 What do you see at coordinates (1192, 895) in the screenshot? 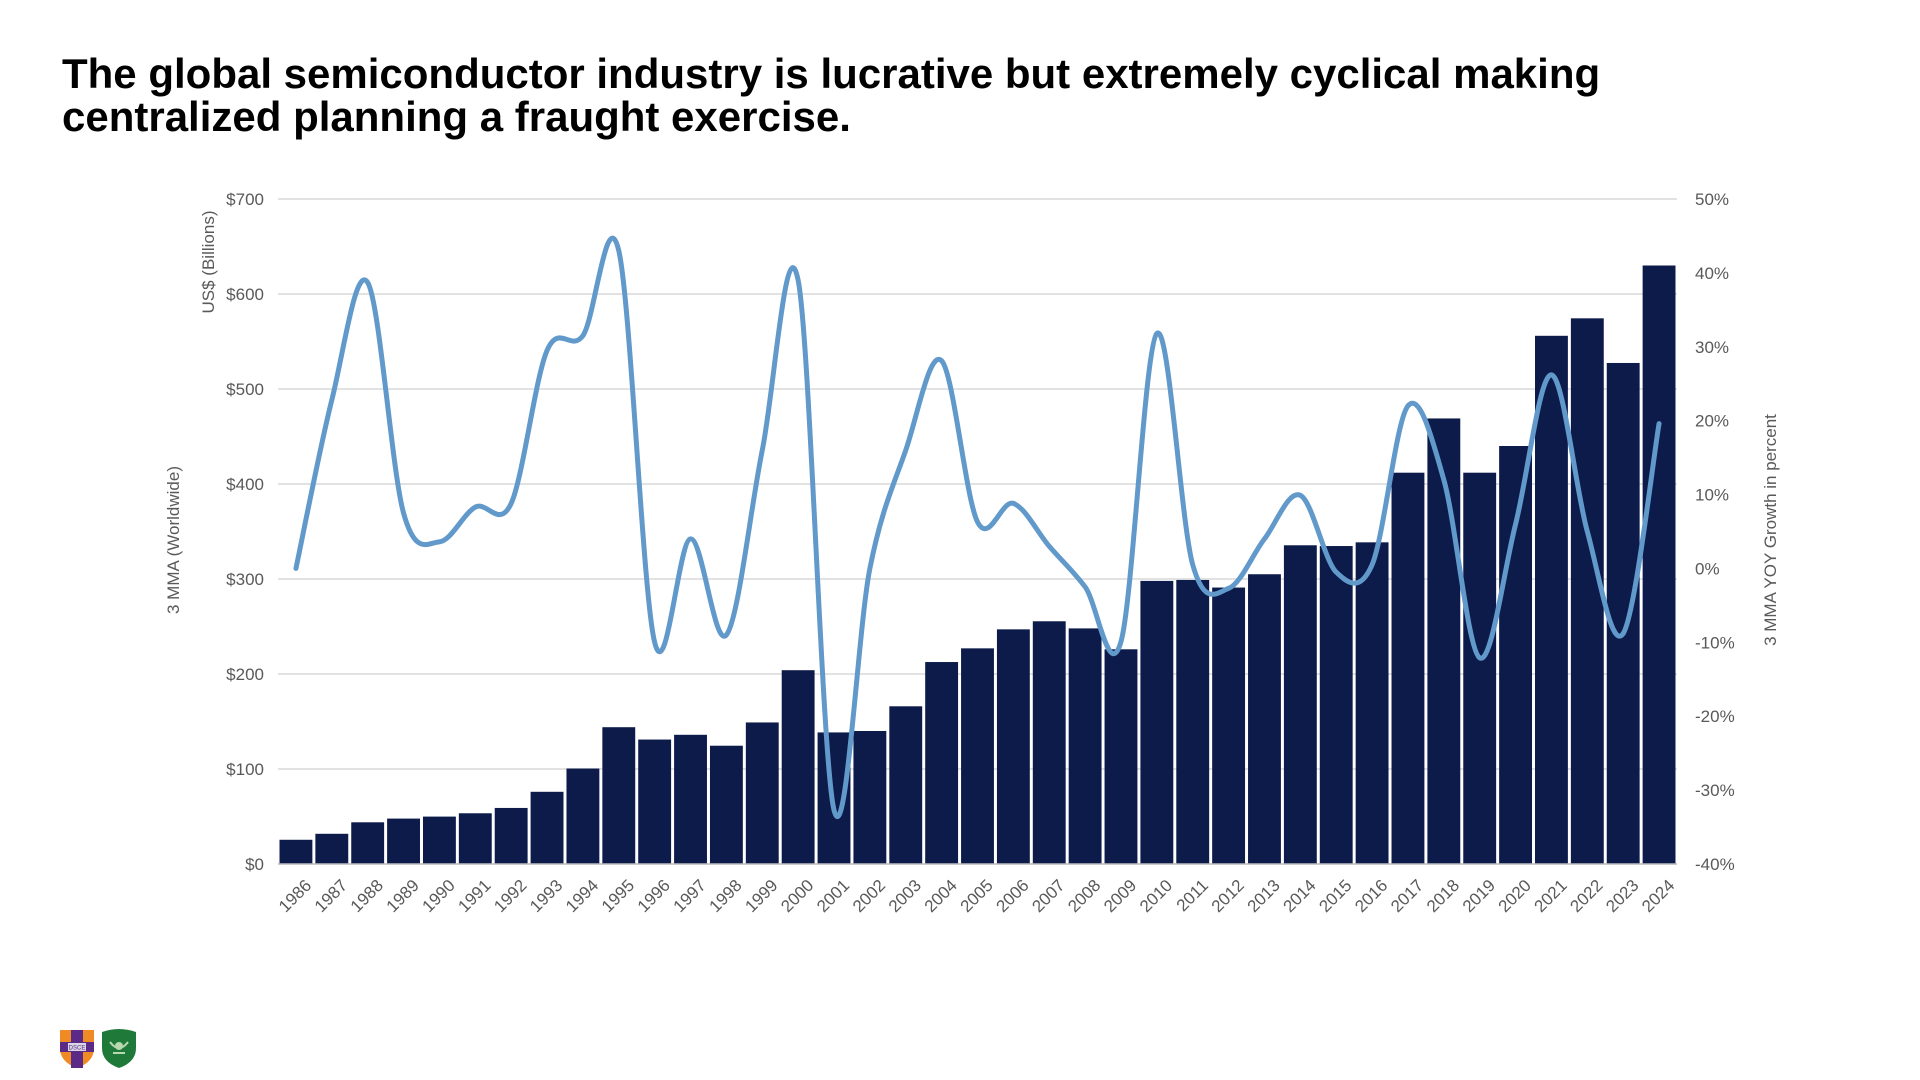
I see `x-tick-label: 2011` at bounding box center [1192, 895].